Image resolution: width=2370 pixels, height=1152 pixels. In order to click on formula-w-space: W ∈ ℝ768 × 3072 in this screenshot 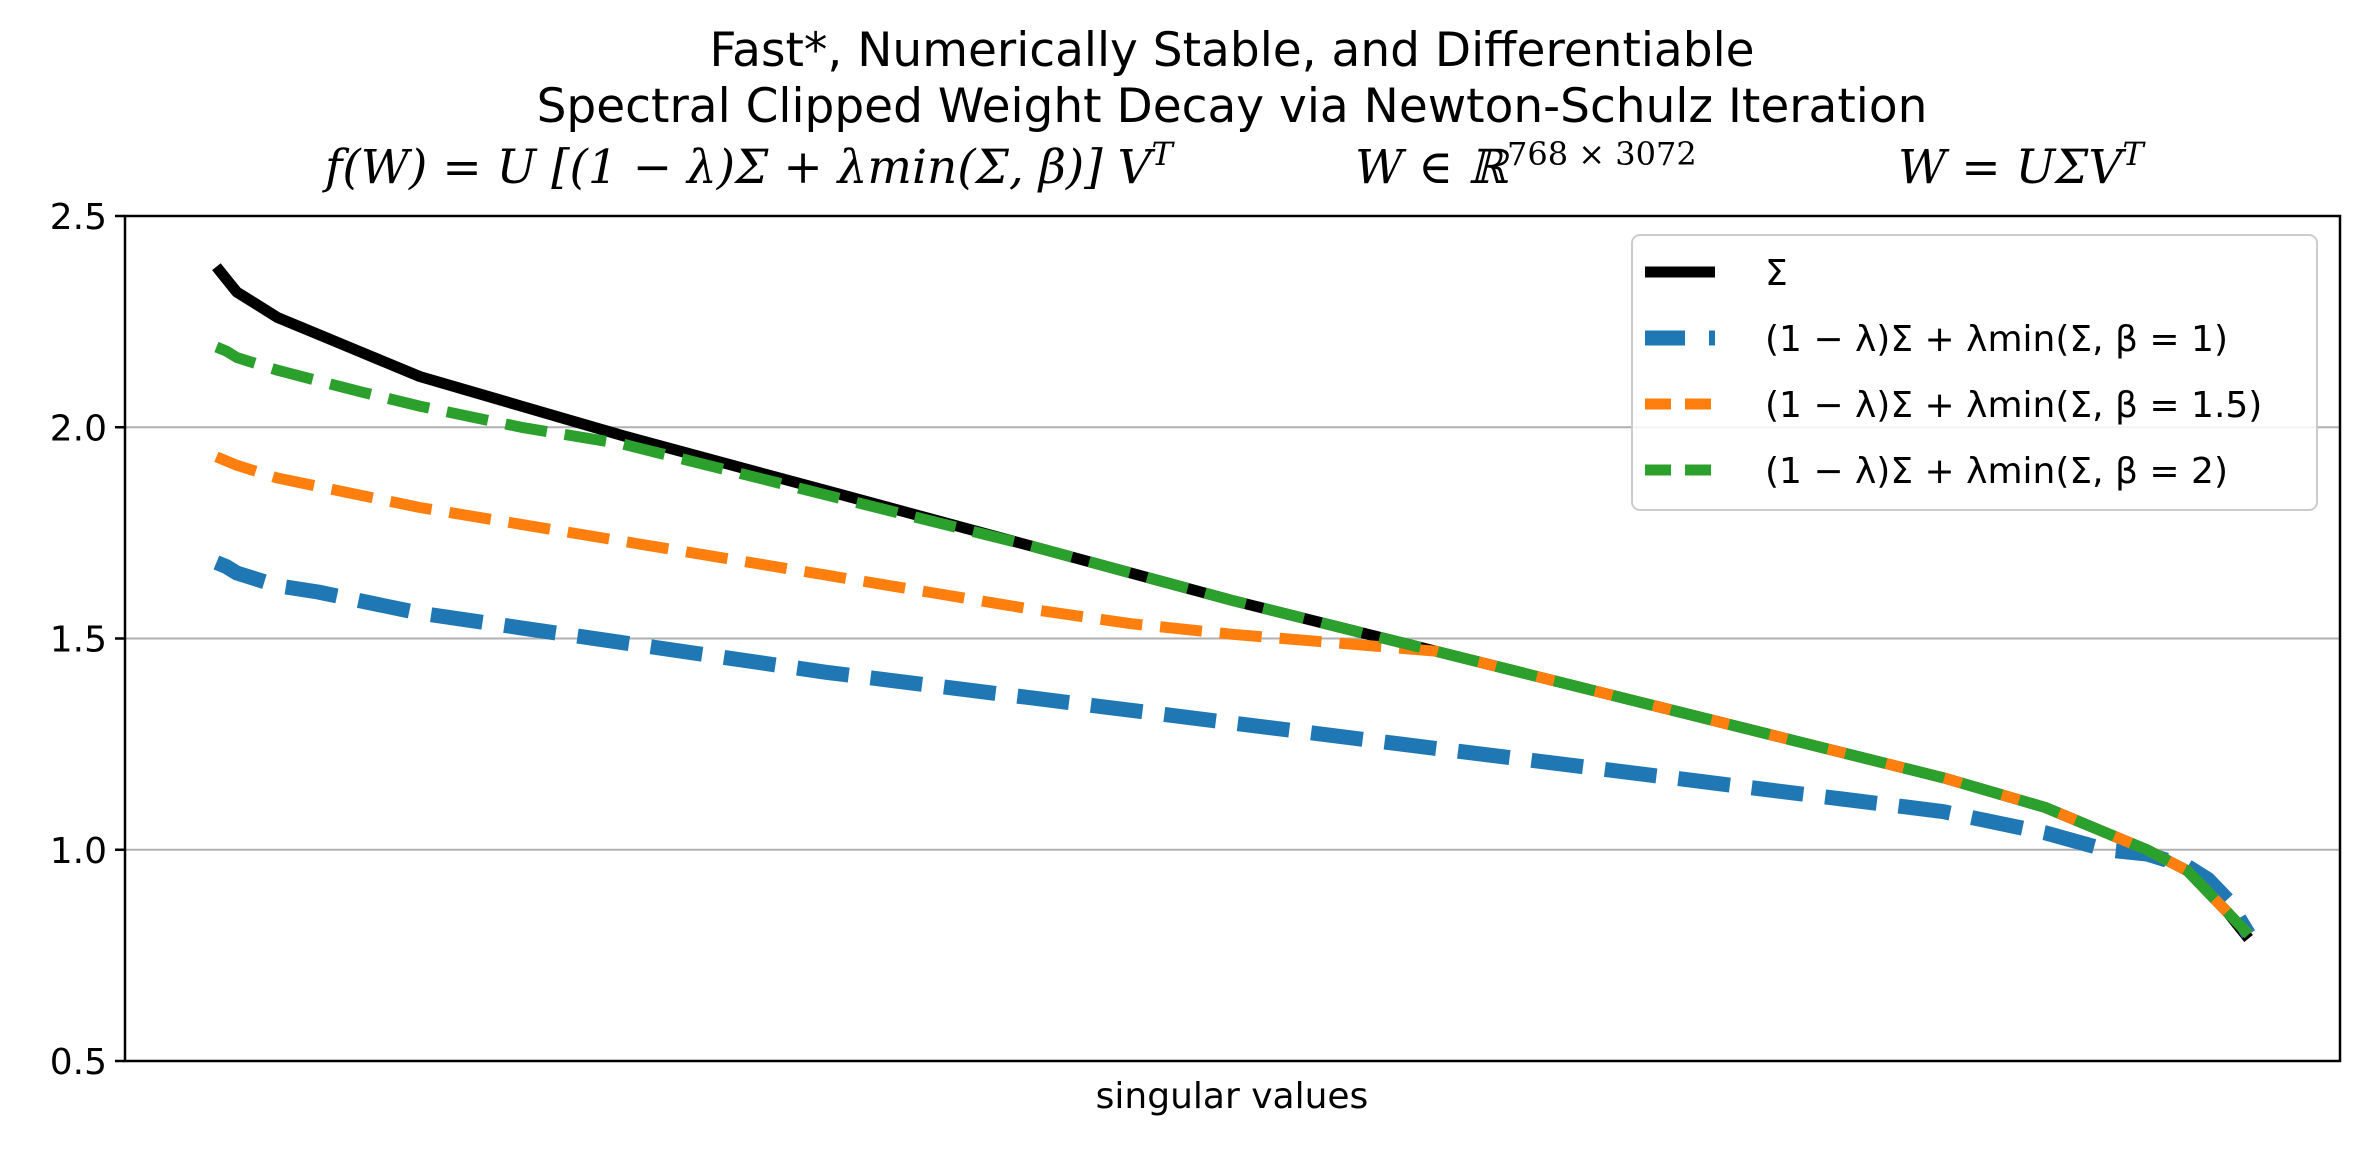, I will do `click(1526, 165)`.